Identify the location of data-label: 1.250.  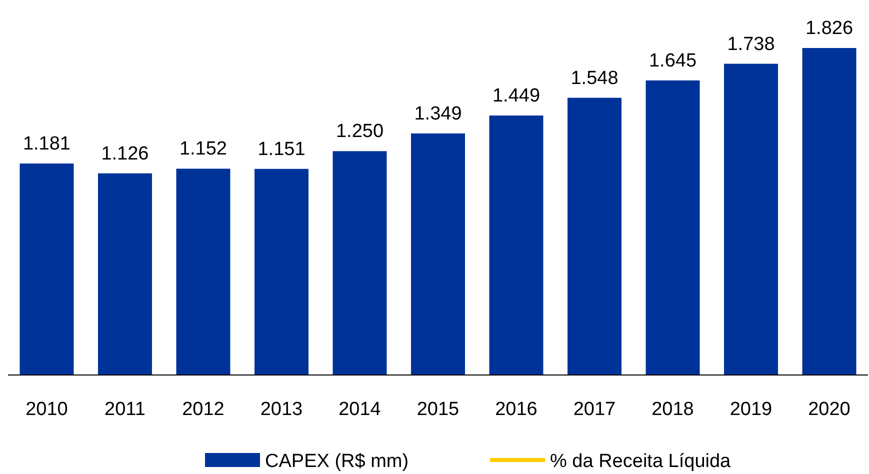
(360, 131).